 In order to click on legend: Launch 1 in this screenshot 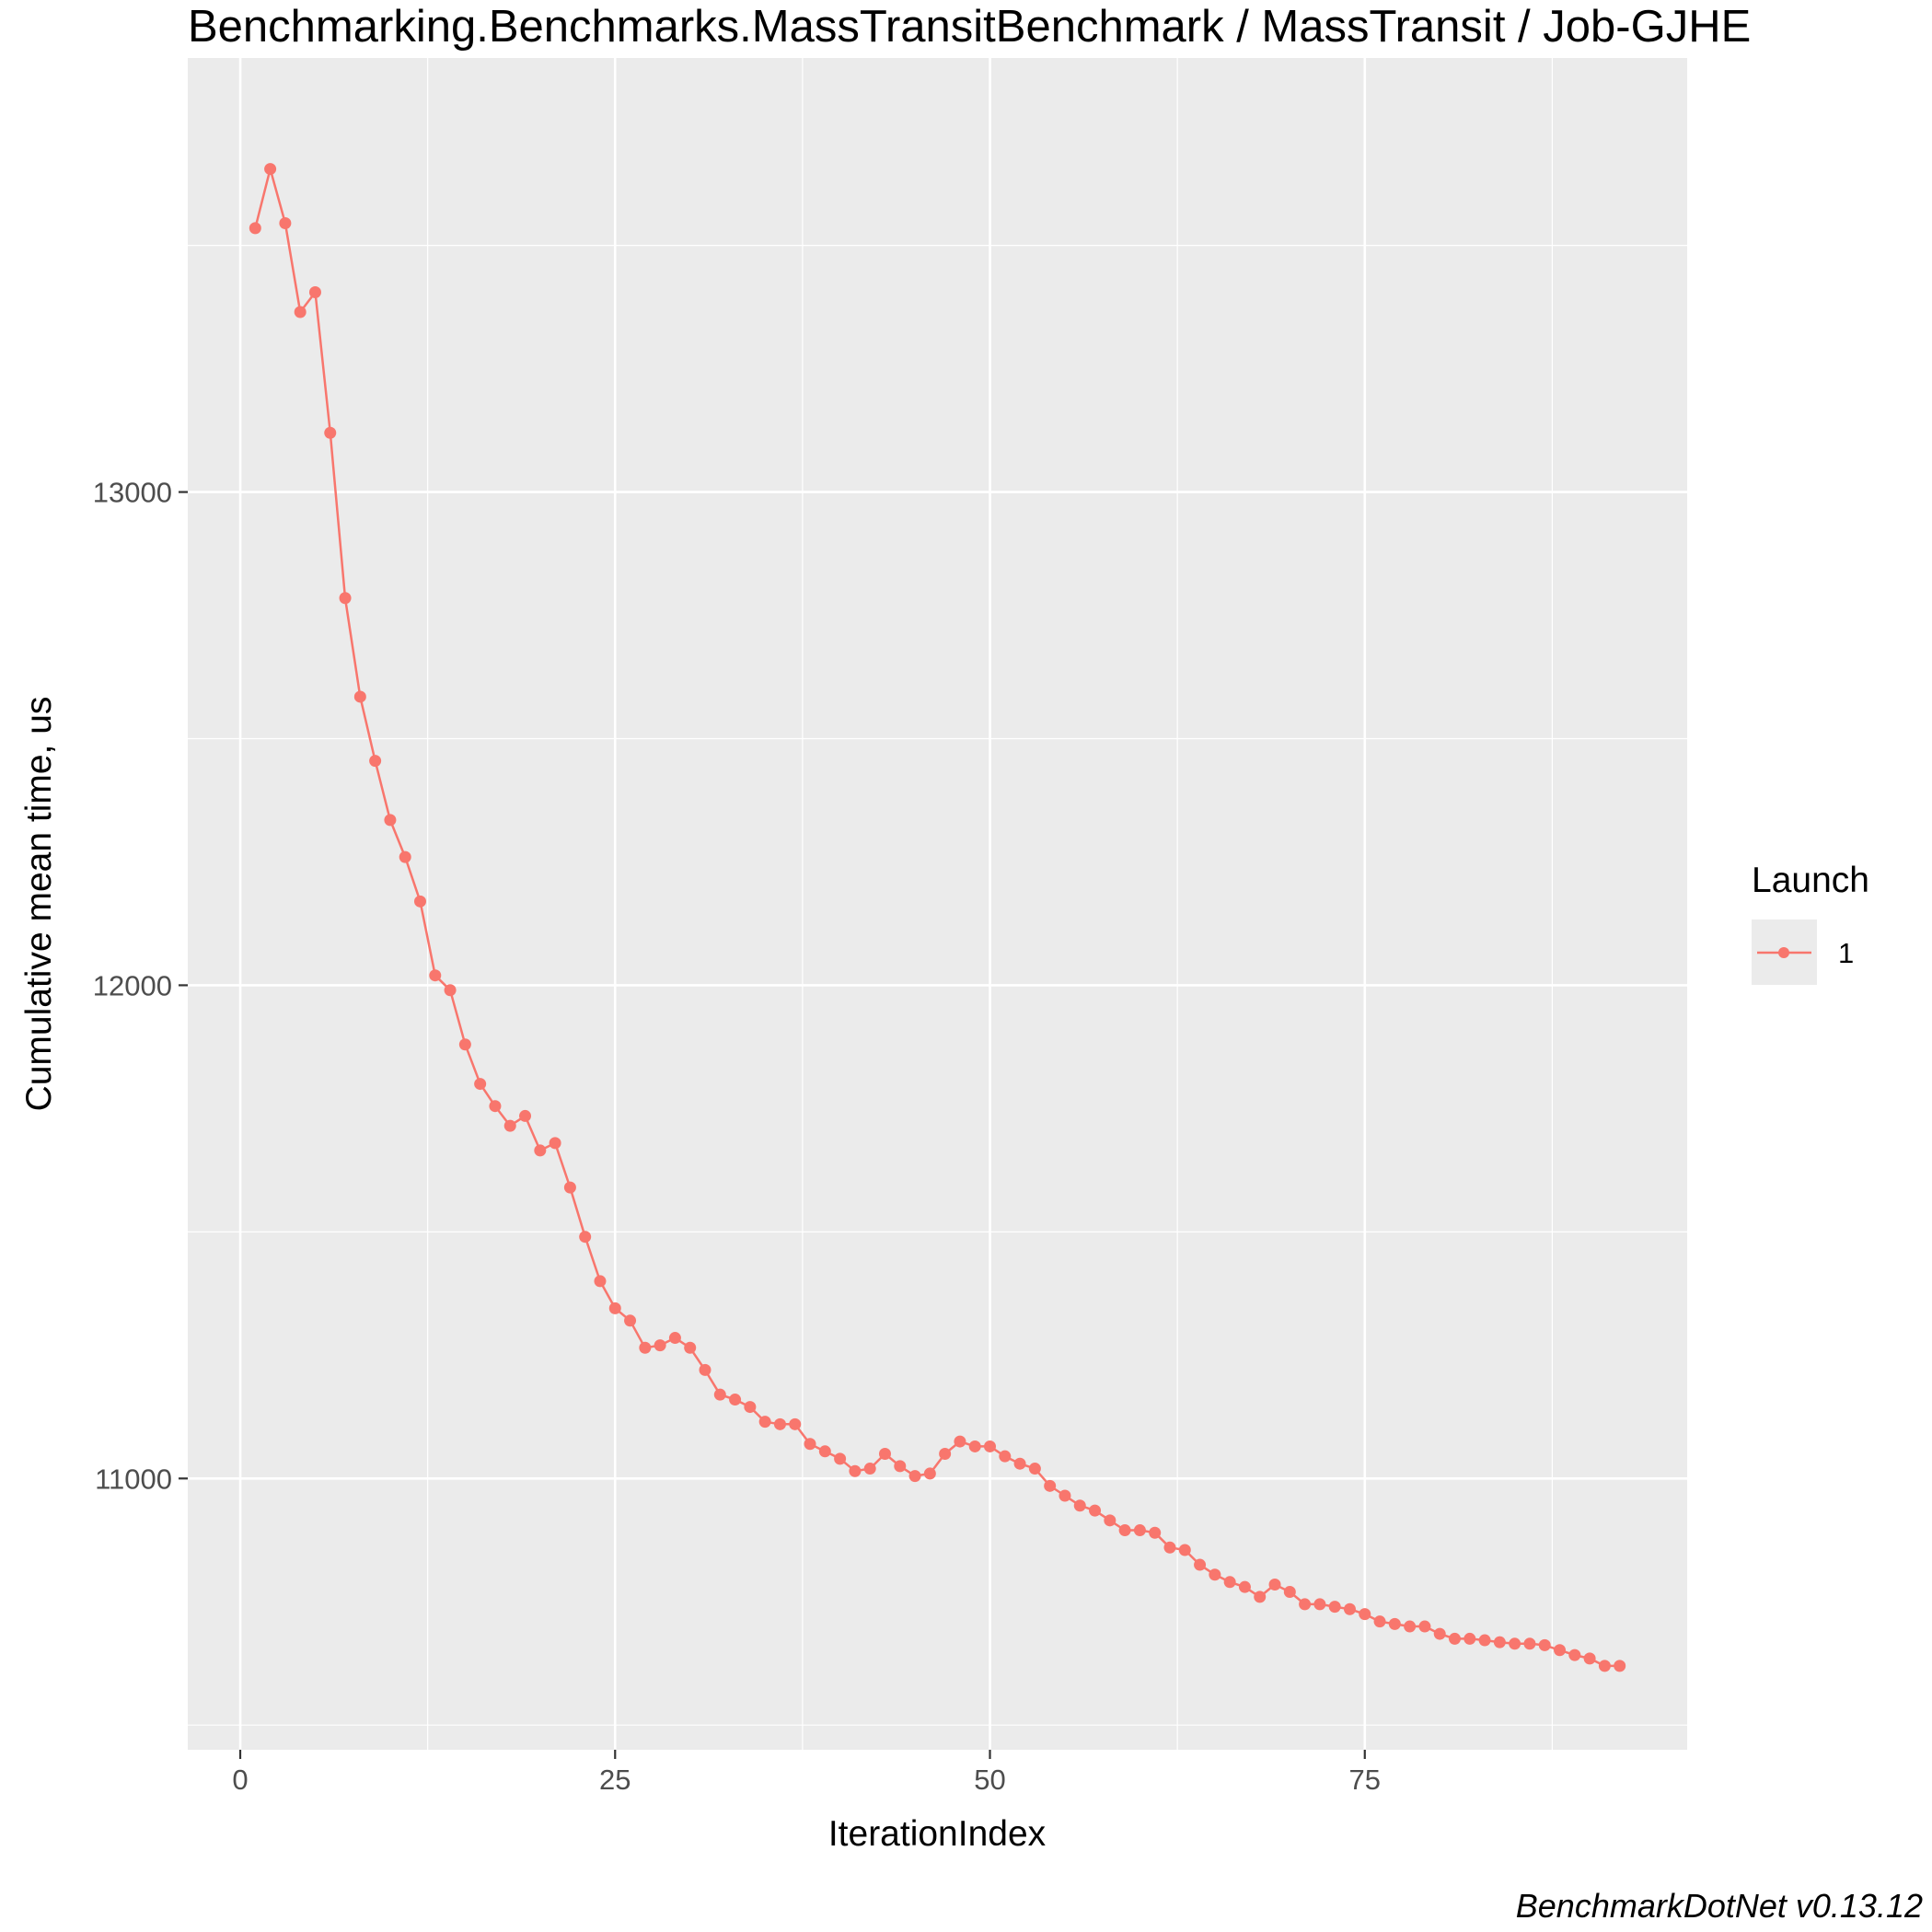, I will do `click(1811, 923)`.